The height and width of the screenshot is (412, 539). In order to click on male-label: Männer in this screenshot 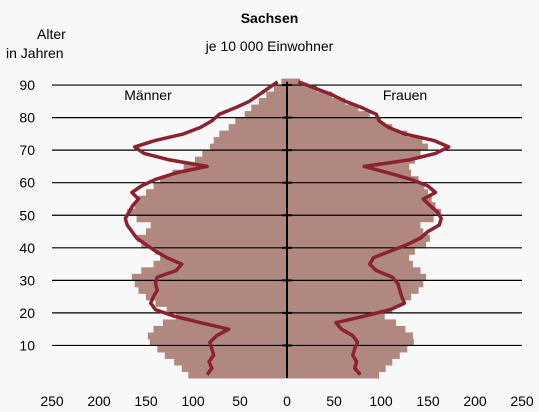, I will do `click(148, 95)`.